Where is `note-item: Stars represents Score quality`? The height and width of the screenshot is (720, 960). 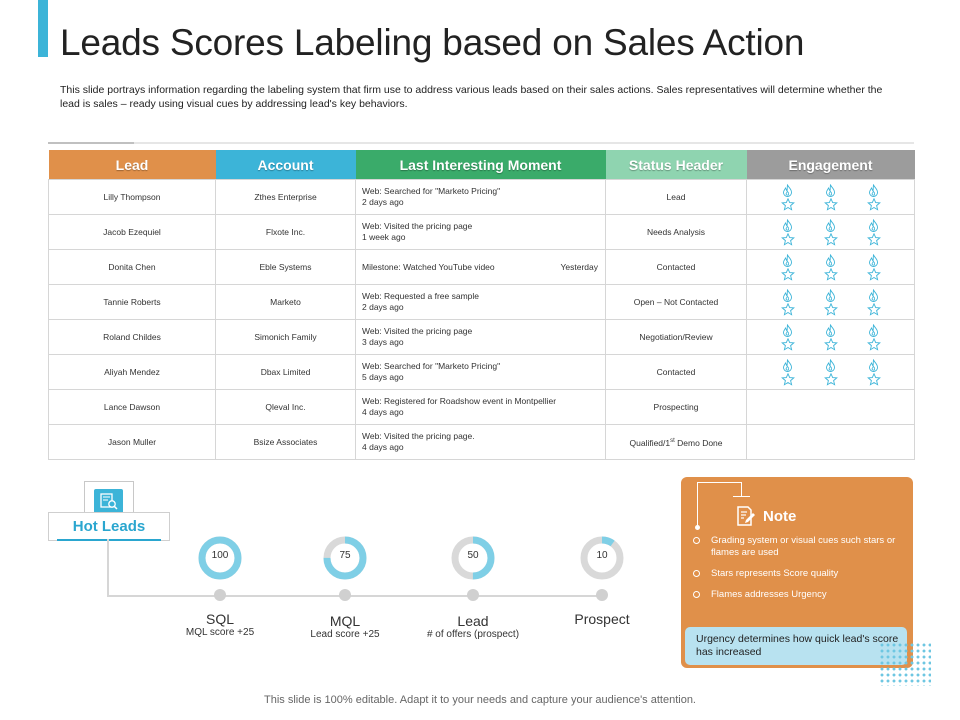 note-item: Stars represents Score quality is located at coordinates (798, 574).